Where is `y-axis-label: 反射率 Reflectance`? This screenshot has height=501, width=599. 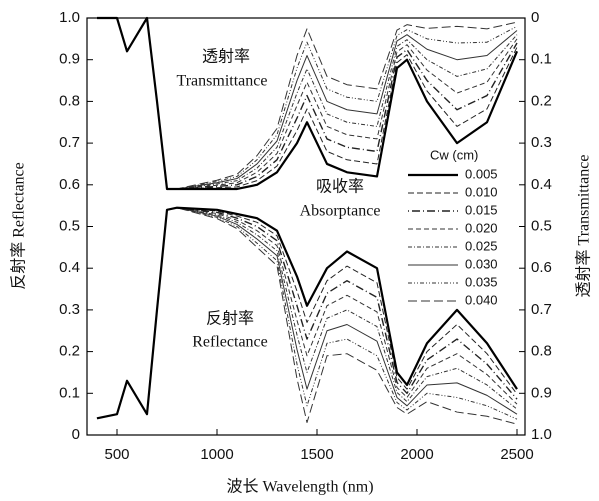
y-axis-label: 反射率 Reflectance is located at coordinates (19, 226).